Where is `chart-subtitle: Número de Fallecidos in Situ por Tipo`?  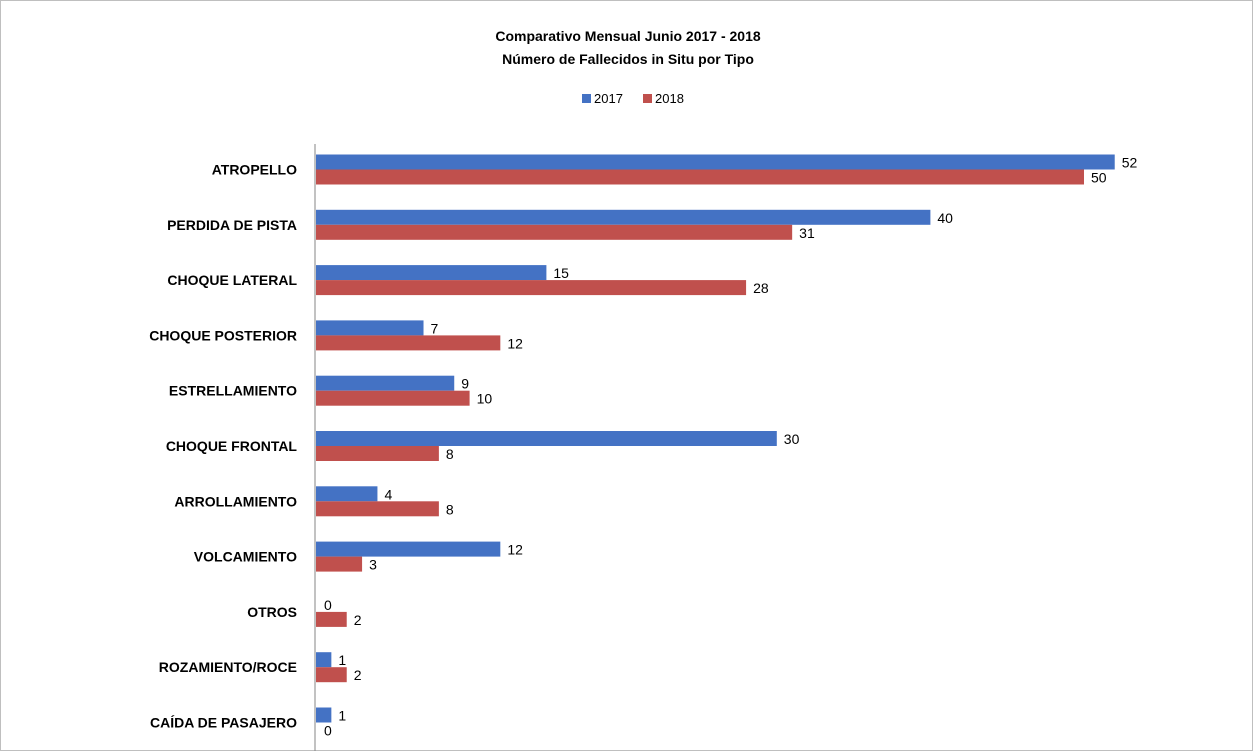 chart-subtitle: Número de Fallecidos in Situ por Tipo is located at coordinates (628, 59).